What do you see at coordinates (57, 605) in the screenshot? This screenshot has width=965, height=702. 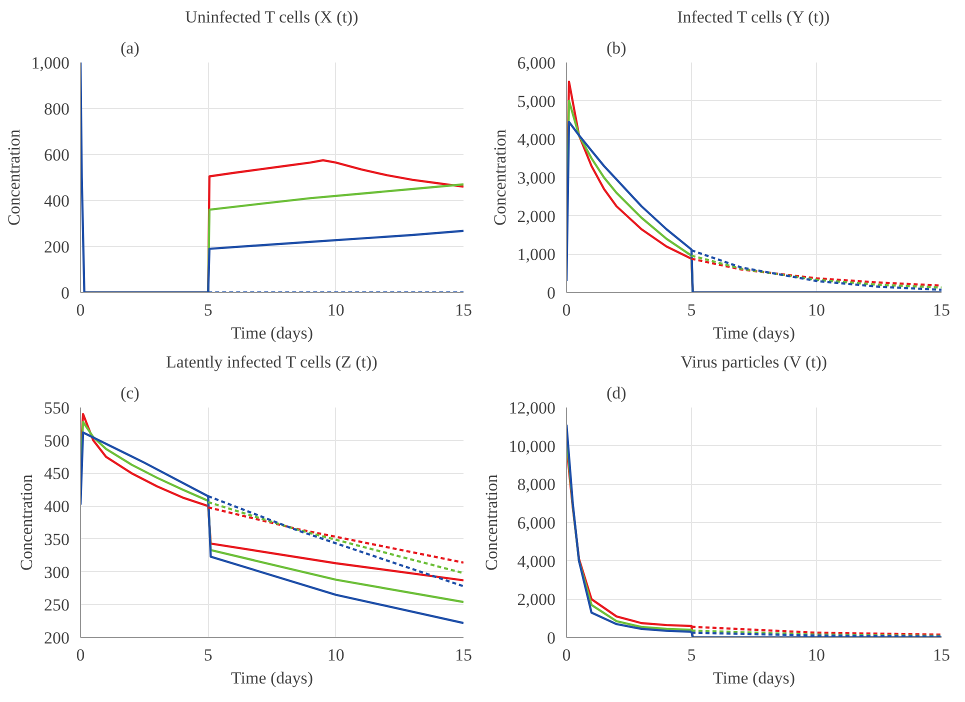 I see `y-tick-label: 250` at bounding box center [57, 605].